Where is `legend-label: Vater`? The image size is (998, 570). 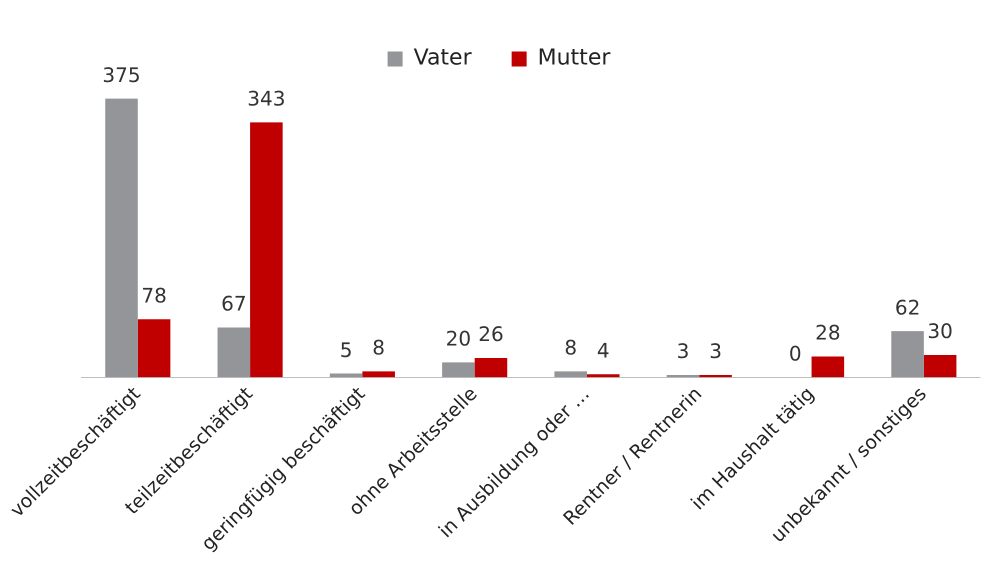
legend-label: Vater is located at coordinates (443, 58).